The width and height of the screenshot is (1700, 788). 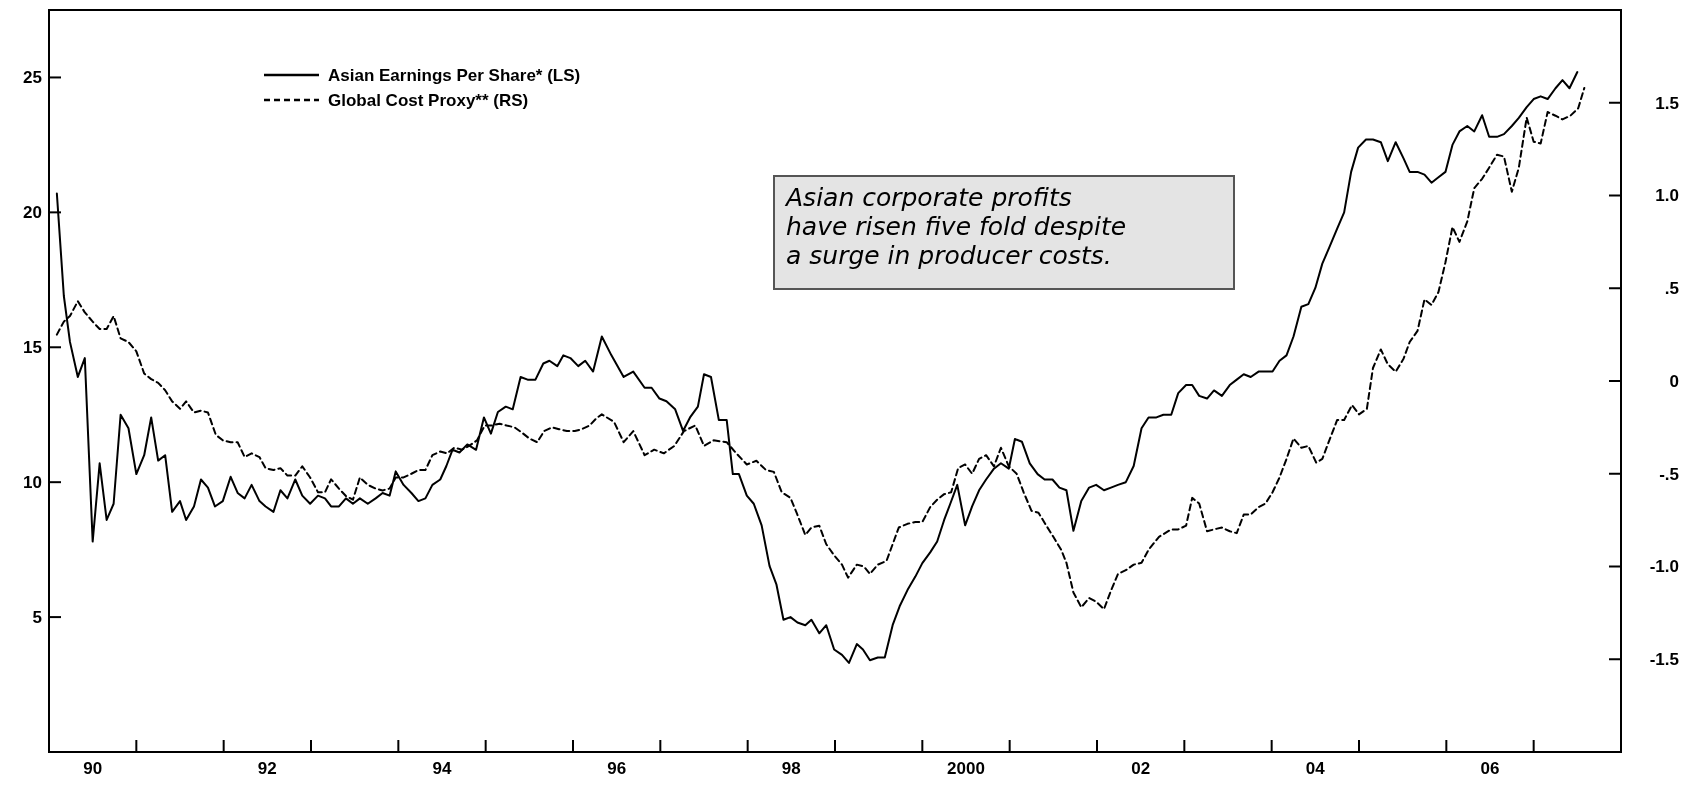 I want to click on y2-tick-label: 1.5, so click(x=1667, y=103).